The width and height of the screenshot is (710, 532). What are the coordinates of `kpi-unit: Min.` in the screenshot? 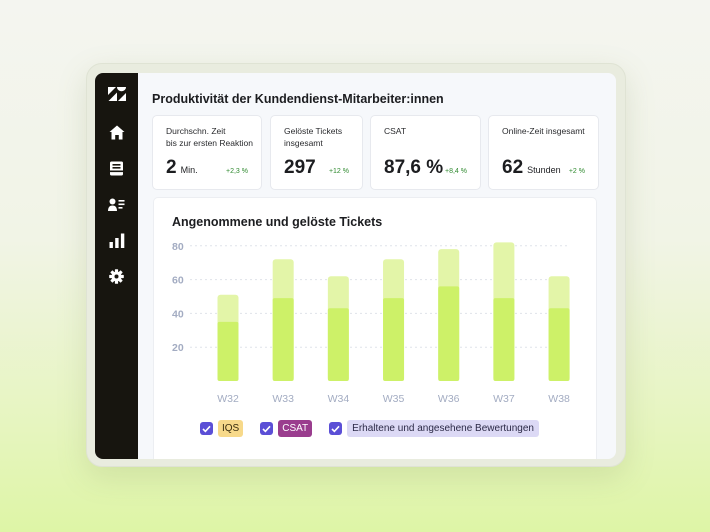 It's located at (189, 170).